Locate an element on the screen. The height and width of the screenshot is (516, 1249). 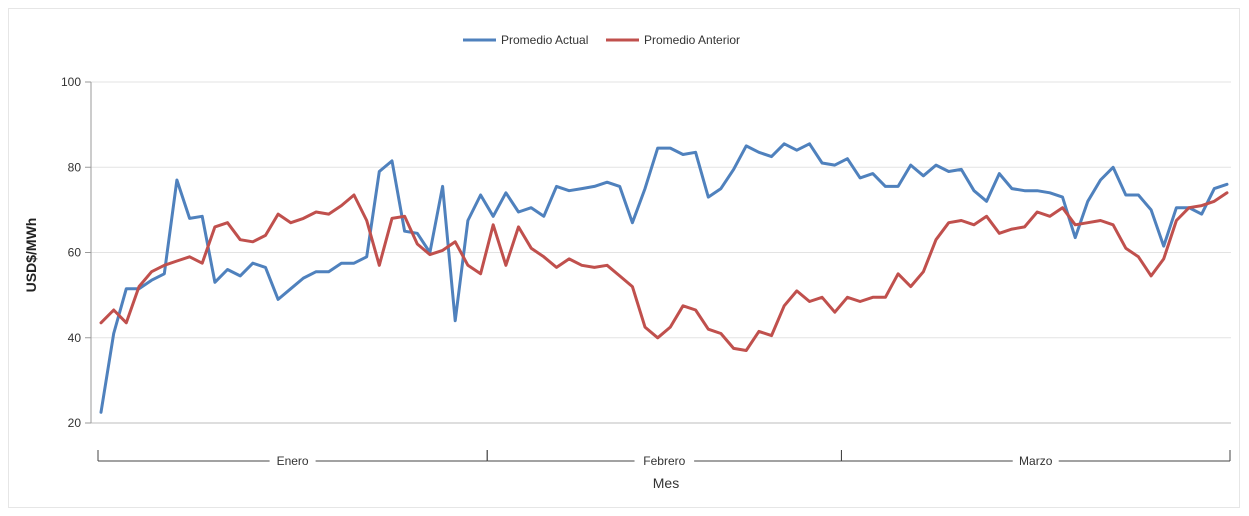
legend-label-promedio-actual: Promedio Actual is located at coordinates (544, 40).